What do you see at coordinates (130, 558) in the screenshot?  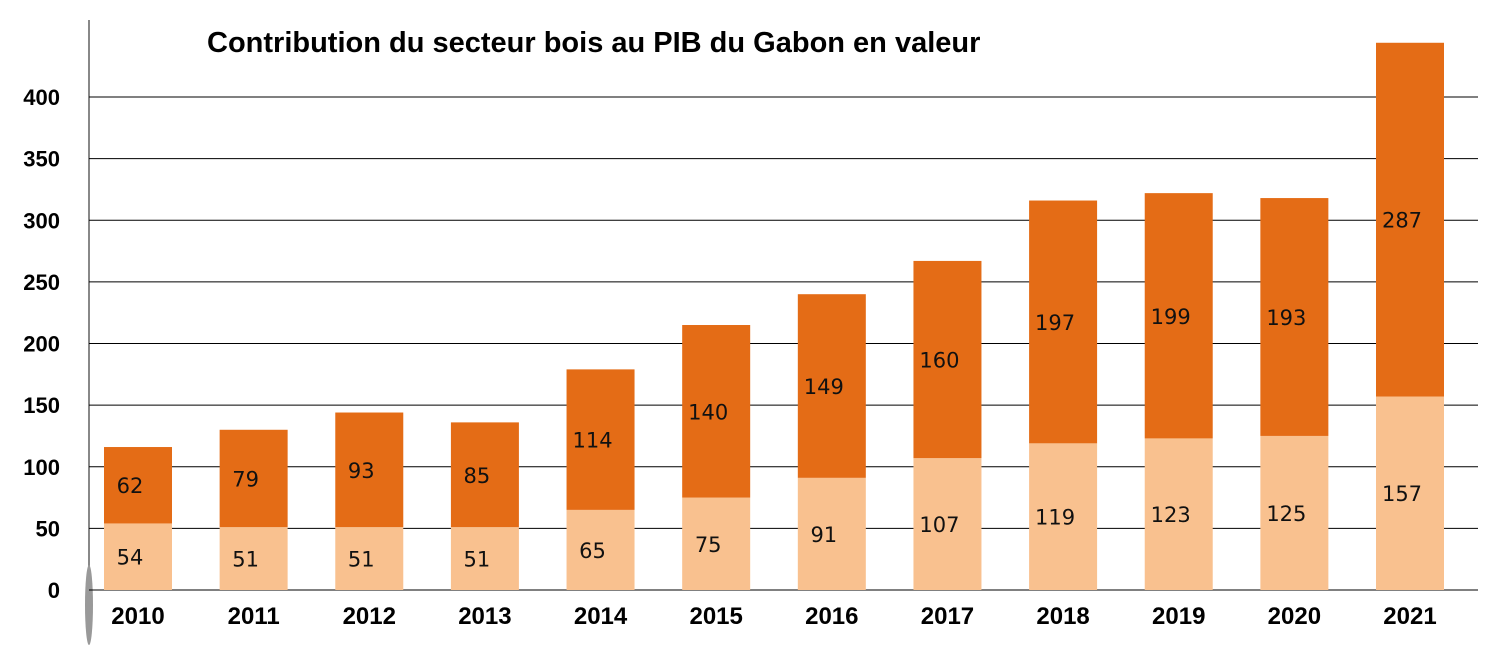 I see `data-label: 54` at bounding box center [130, 558].